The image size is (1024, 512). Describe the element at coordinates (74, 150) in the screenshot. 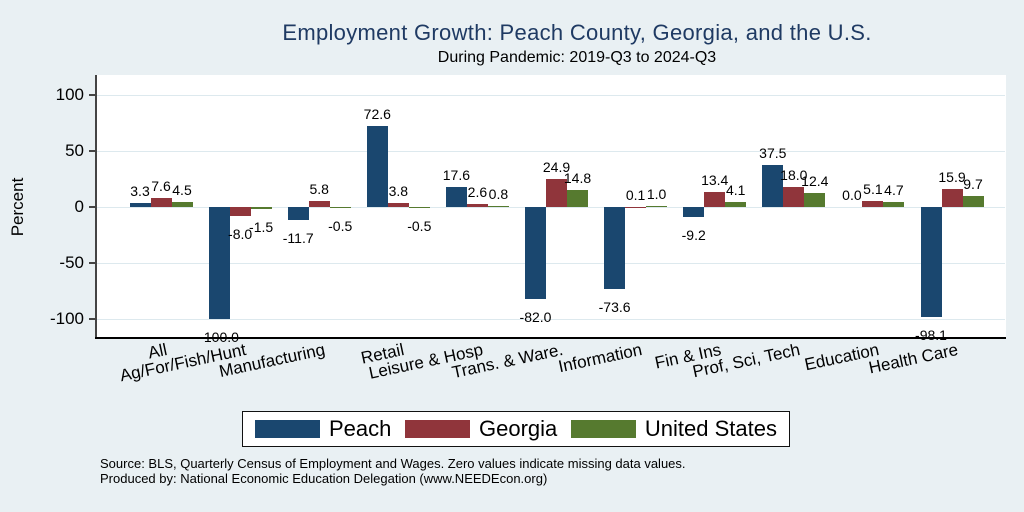

I see `y-tick-label: 50` at that location.